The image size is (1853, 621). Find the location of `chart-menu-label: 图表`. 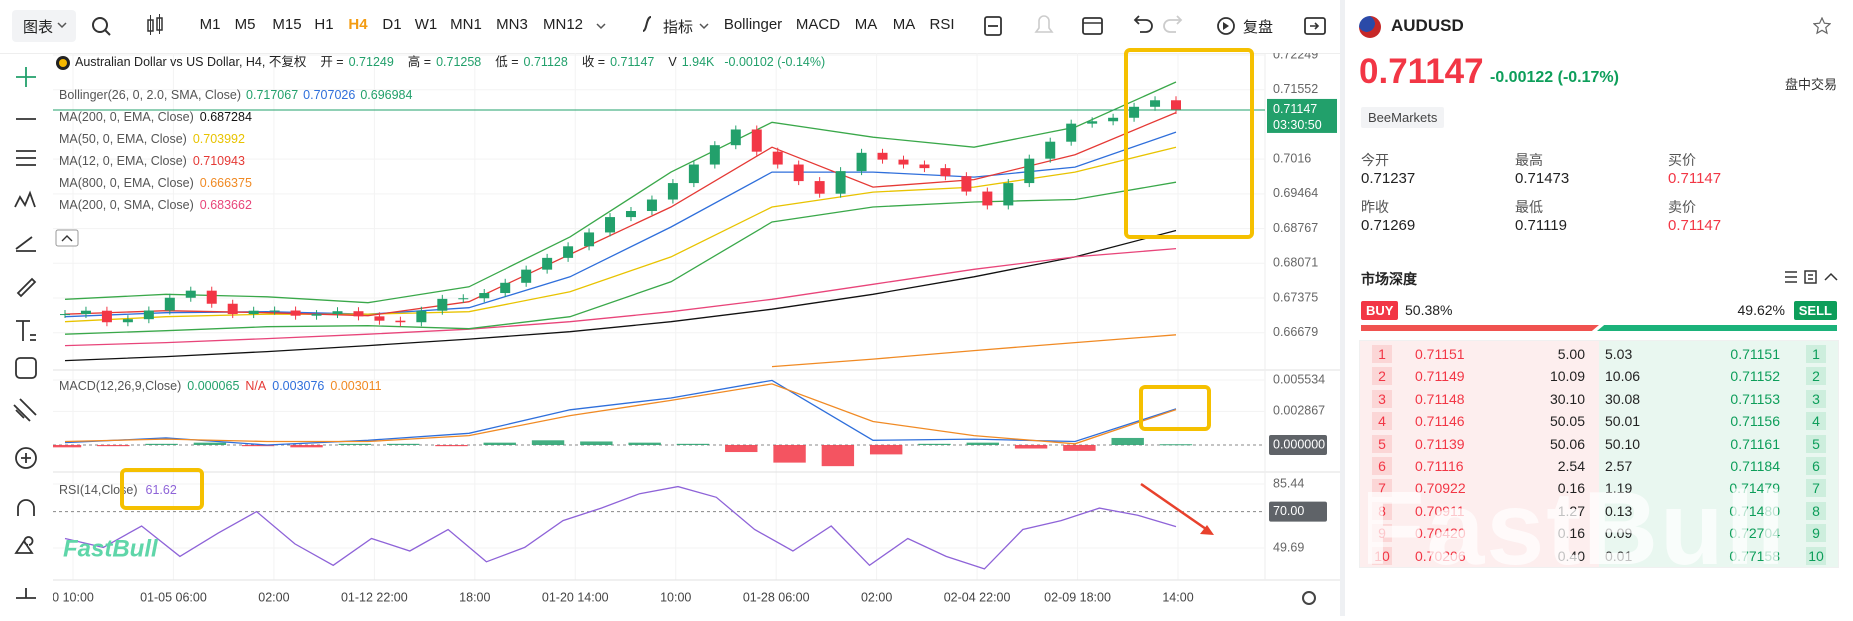

chart-menu-label: 图表 is located at coordinates (38, 27).